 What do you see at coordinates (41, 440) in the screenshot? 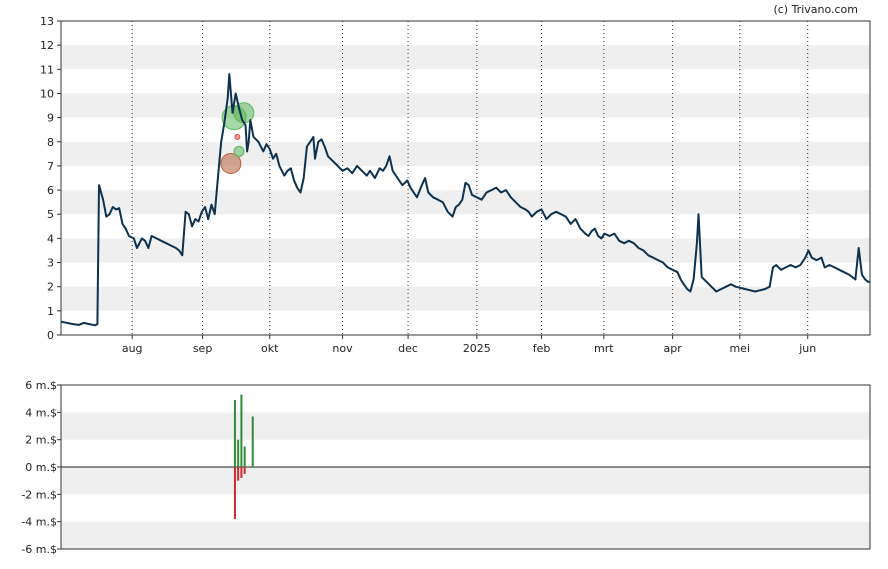
I see `y-tick-label: 2 m.$` at bounding box center [41, 440].